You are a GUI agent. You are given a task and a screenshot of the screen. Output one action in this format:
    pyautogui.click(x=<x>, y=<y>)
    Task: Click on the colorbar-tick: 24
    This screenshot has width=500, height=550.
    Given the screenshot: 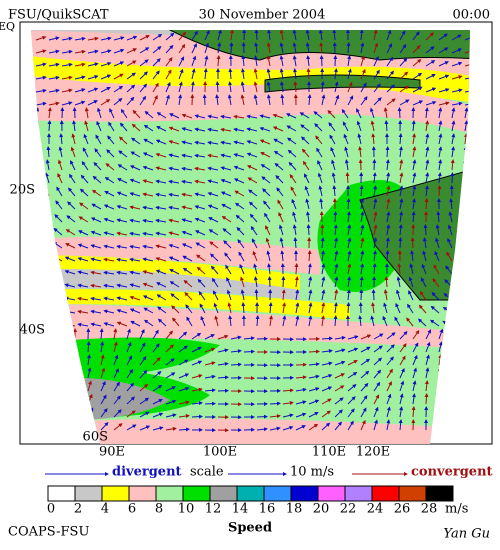 What is the action you would take?
    pyautogui.click(x=375, y=509)
    